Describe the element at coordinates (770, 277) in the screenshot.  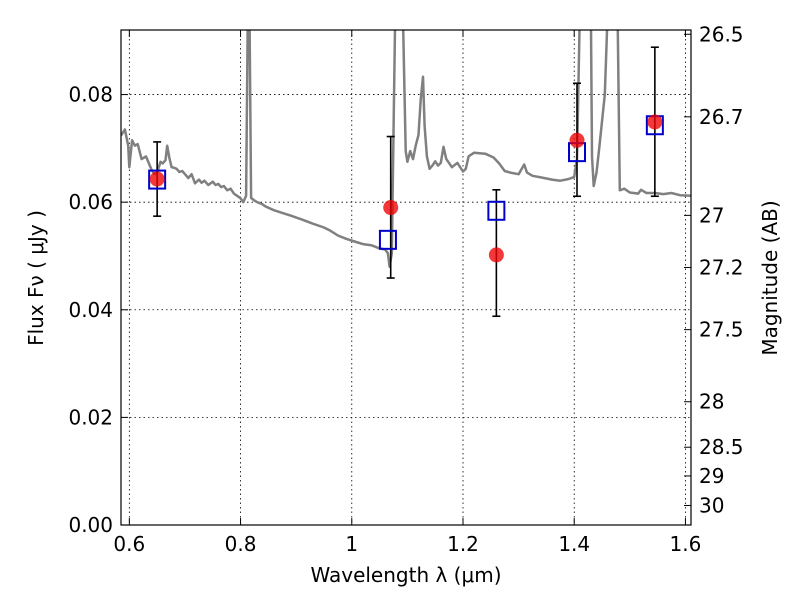
I see `magnitude-axis-label: Magnitude (AB)` at that location.